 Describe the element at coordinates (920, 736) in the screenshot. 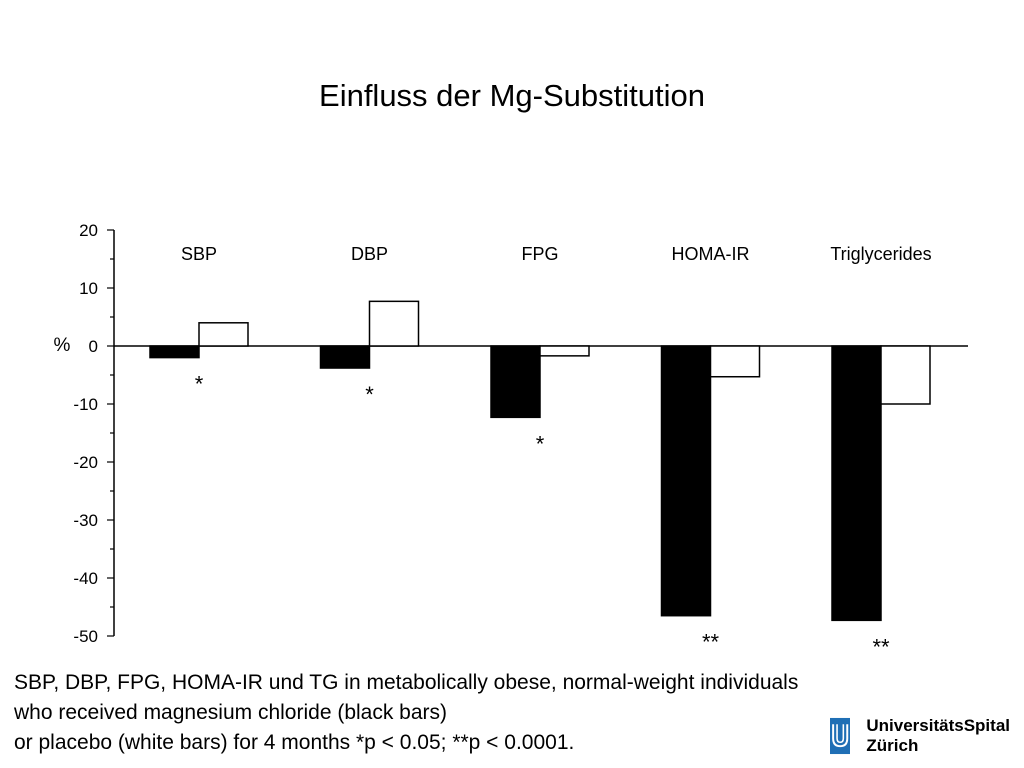

I see `universitaetsspital-logo: UniversitätsSpital Zürich` at that location.